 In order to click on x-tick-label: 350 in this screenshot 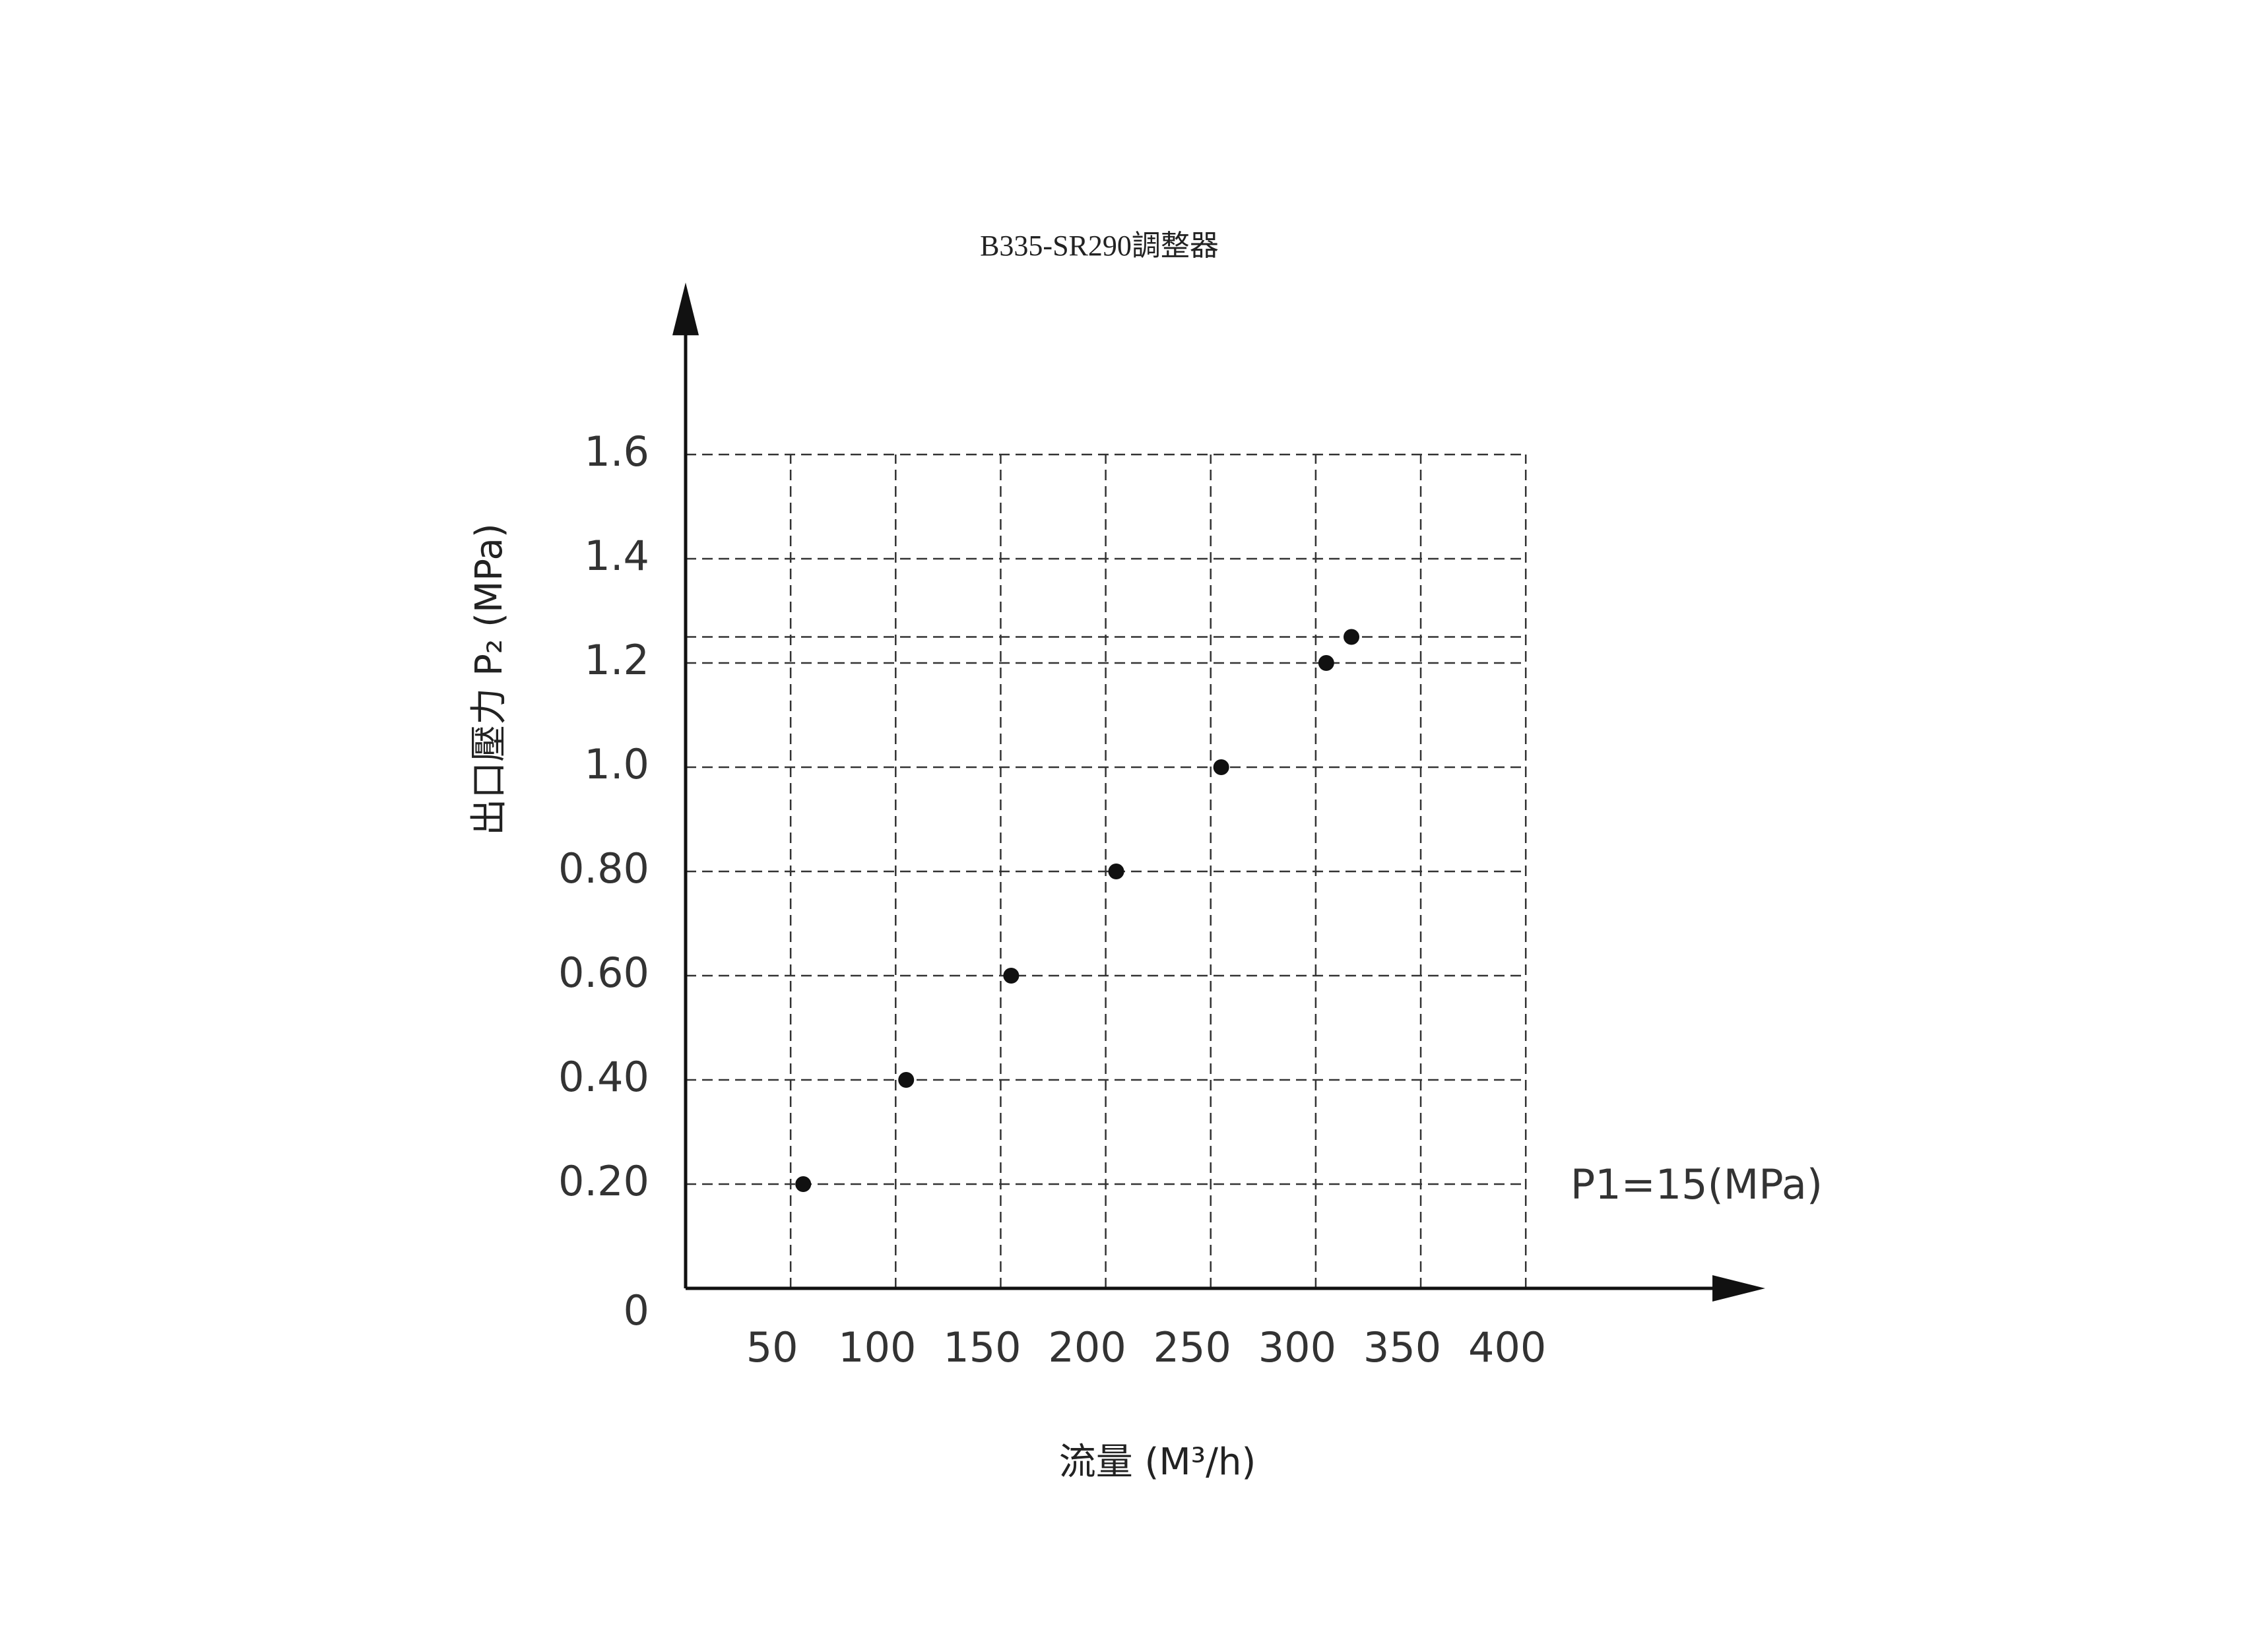, I will do `click(1402, 1347)`.